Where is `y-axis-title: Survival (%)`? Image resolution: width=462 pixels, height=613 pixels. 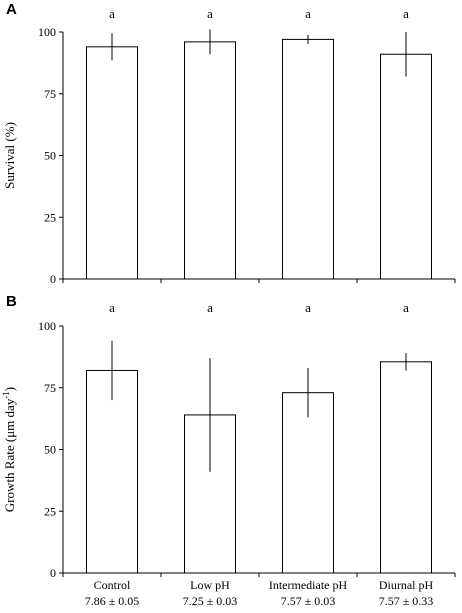 y-axis-title: Survival (%) is located at coordinates (9, 155).